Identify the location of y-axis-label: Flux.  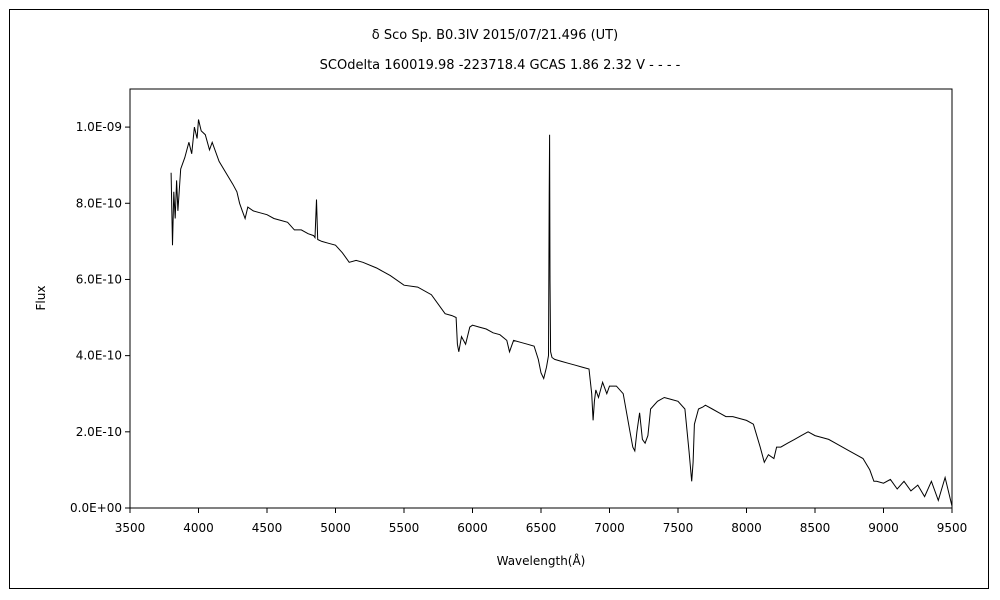
(41, 298).